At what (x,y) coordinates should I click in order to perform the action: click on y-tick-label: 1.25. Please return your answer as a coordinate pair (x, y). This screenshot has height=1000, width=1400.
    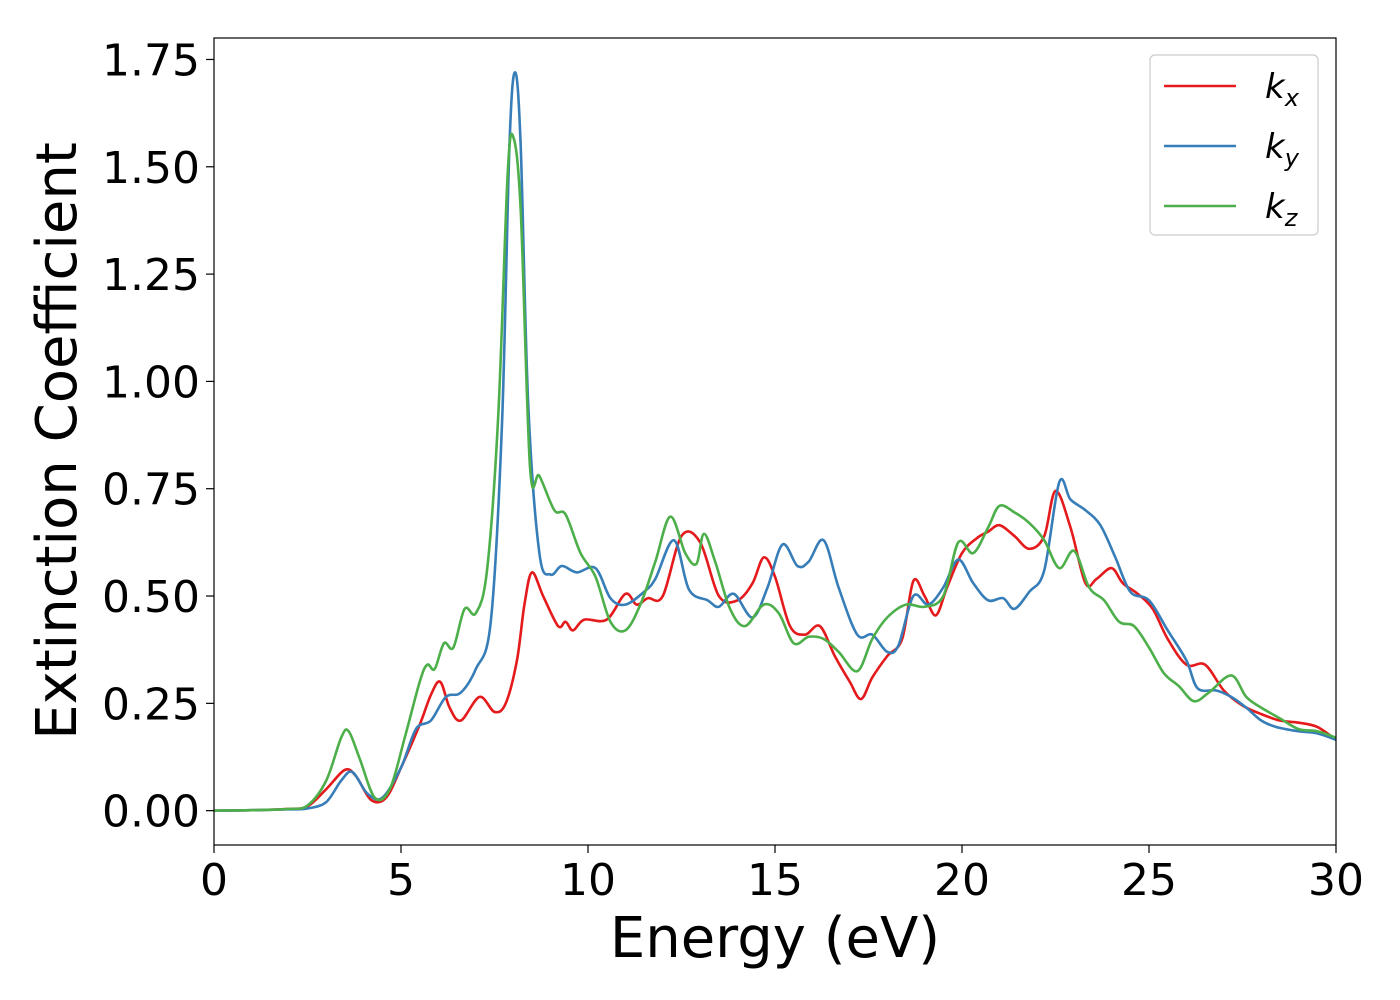
    Looking at the image, I should click on (151, 275).